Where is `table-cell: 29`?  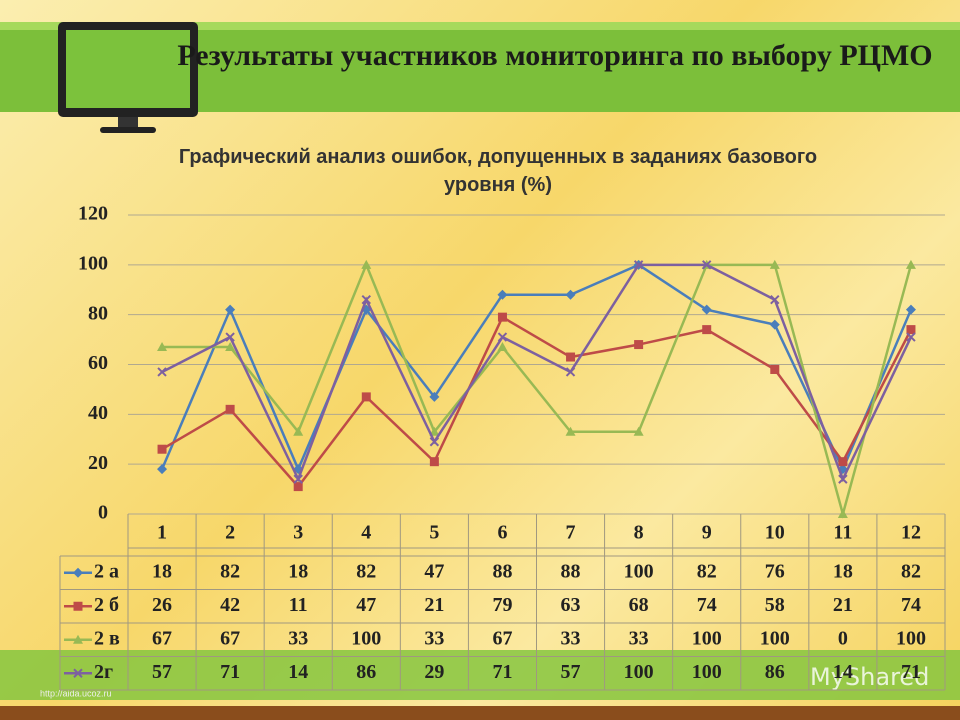 table-cell: 29 is located at coordinates (434, 672).